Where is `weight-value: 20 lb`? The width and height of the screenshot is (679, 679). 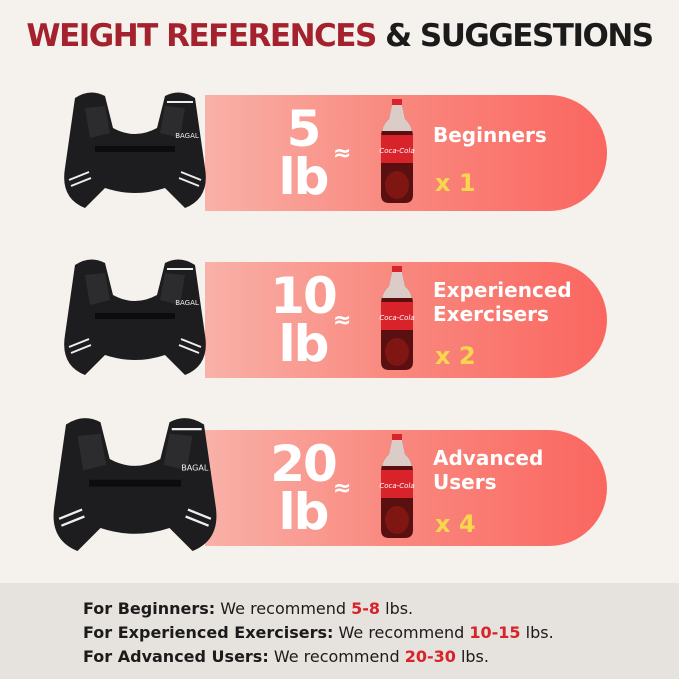 weight-value: 20 lb is located at coordinates (304, 488).